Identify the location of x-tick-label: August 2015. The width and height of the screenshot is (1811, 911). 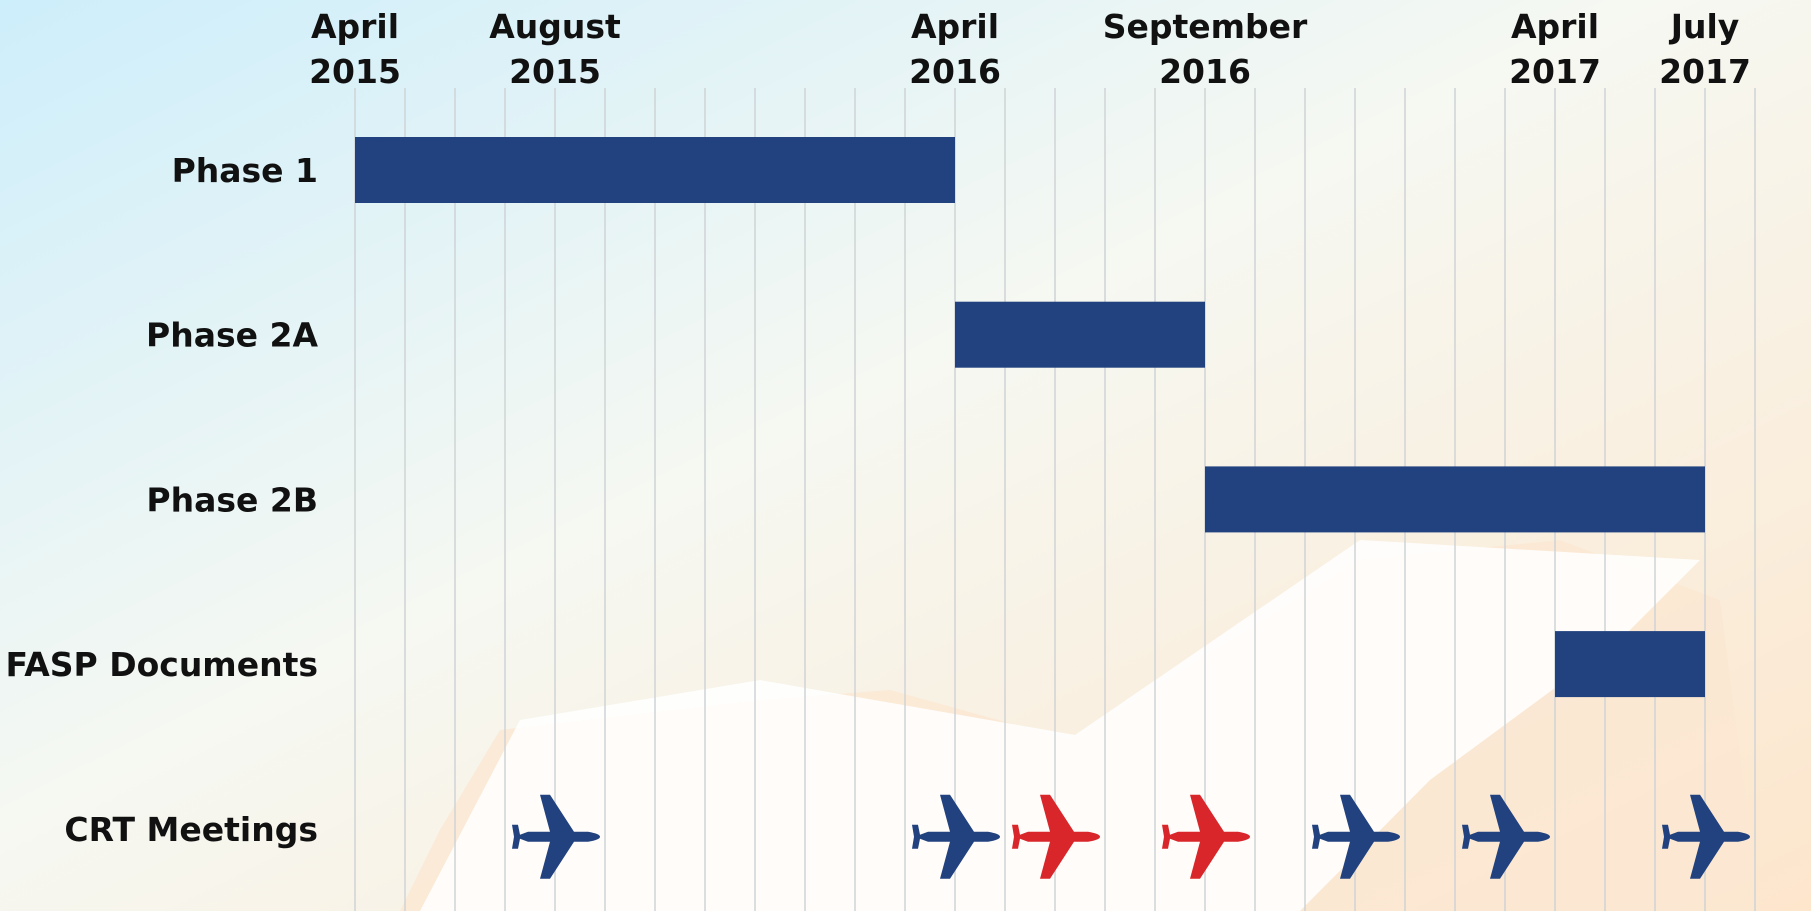
(555, 49).